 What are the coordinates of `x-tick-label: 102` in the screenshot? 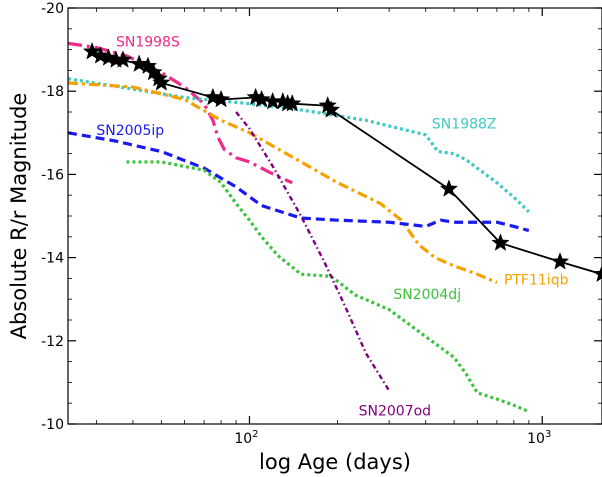 It's located at (246, 438).